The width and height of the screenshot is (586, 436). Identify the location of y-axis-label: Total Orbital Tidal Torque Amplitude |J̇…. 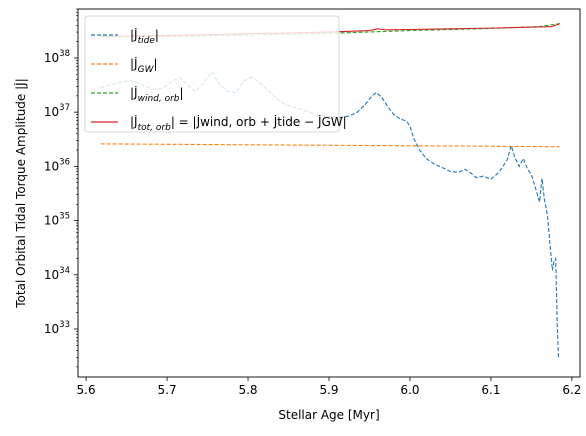
(21, 193).